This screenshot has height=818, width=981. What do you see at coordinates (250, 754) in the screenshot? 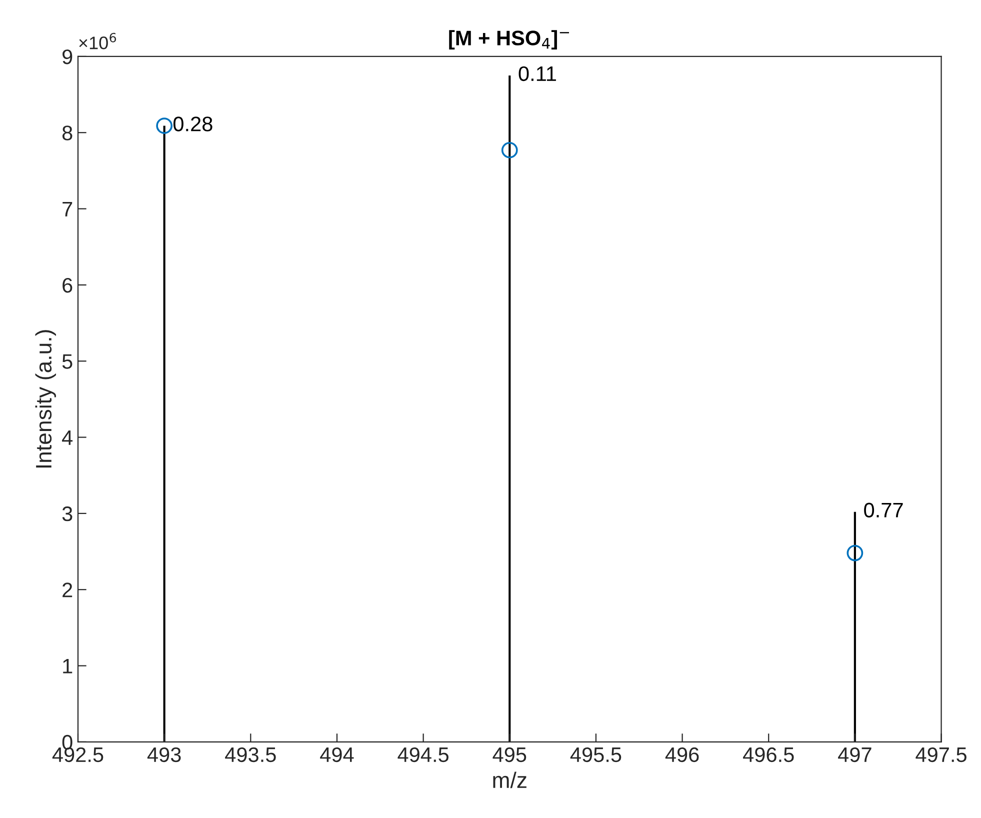
I see `x-tick-label: 493.5` at bounding box center [250, 754].